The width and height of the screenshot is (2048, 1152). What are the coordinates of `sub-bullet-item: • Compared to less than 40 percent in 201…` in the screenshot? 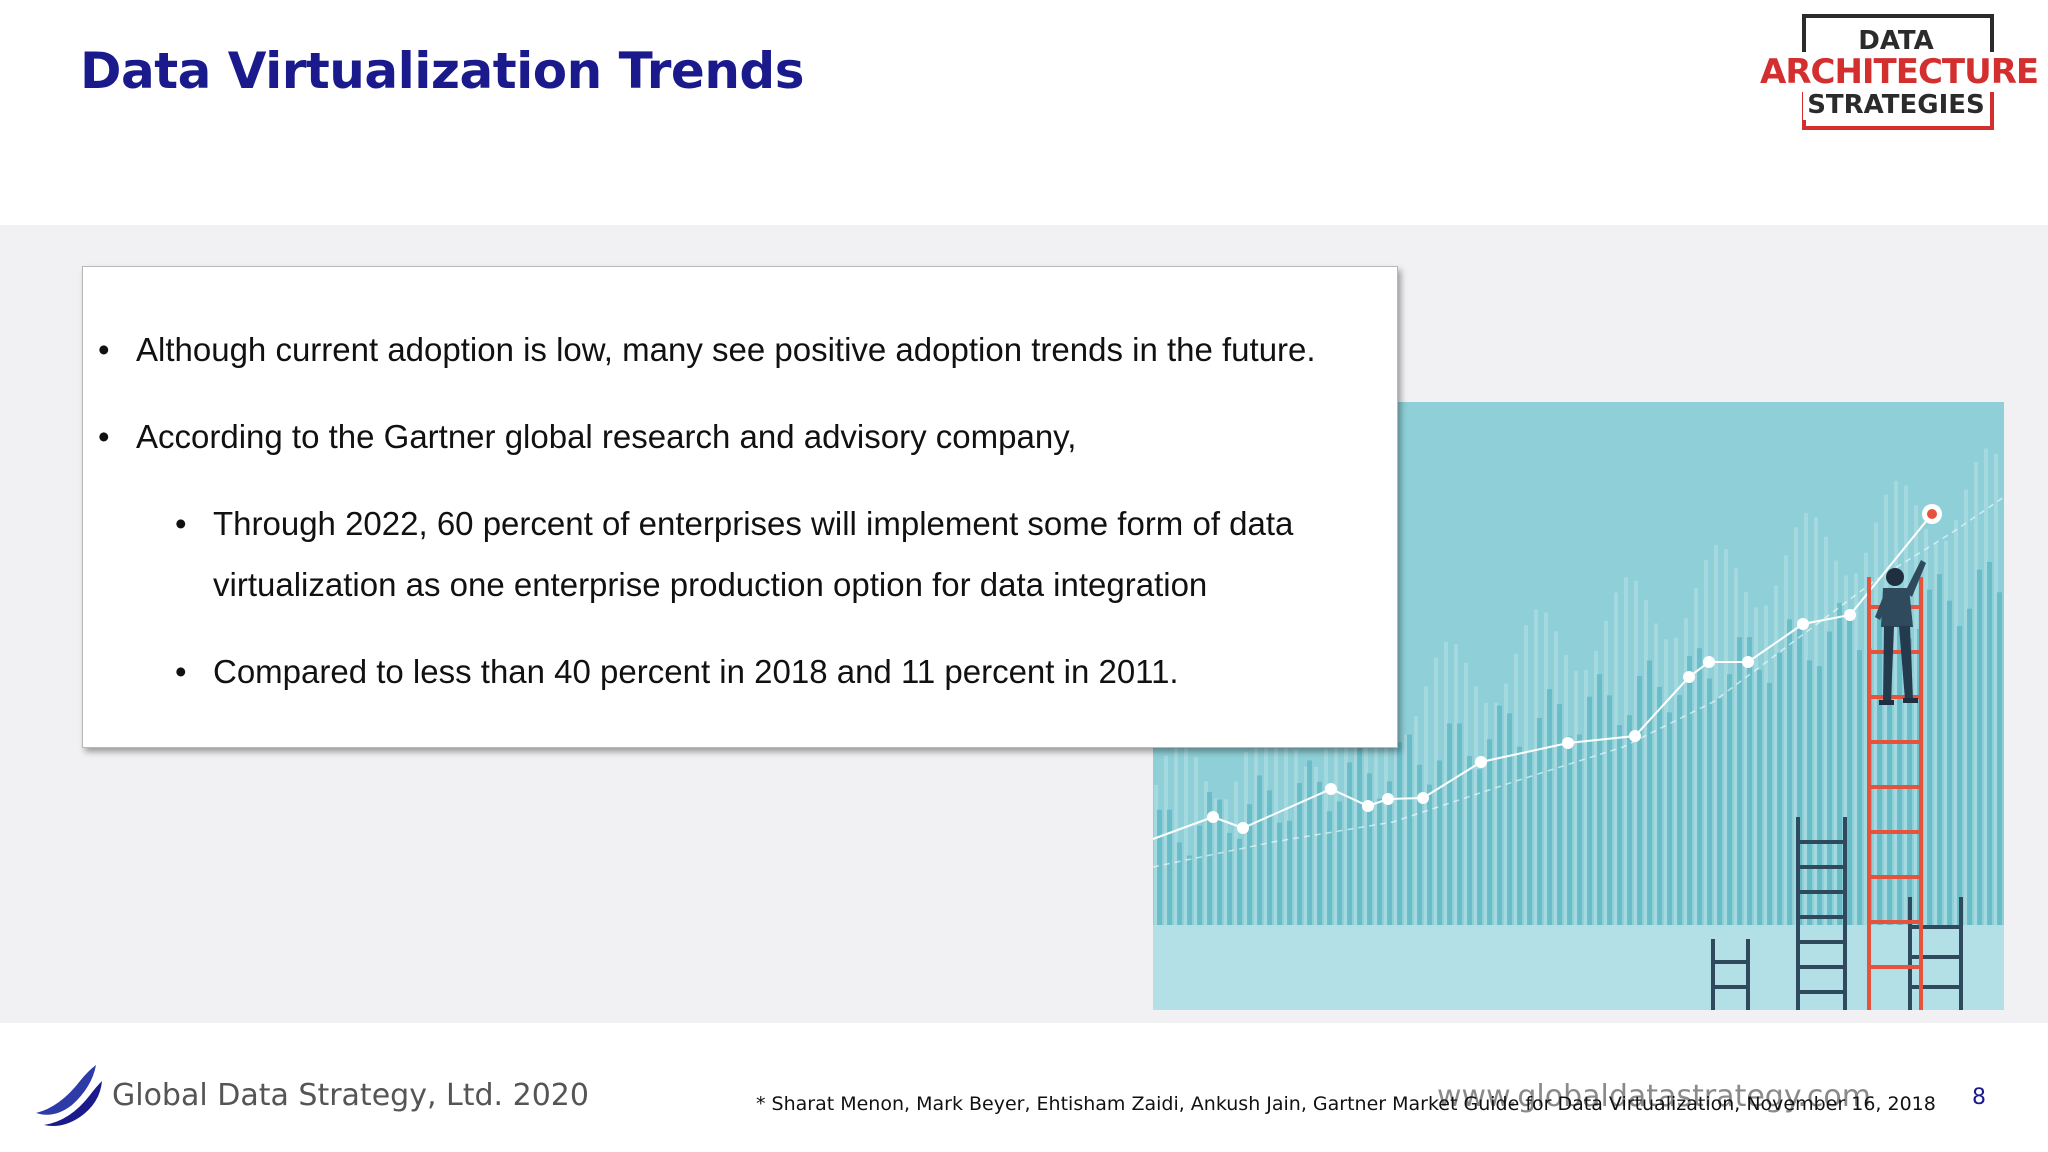 It's located at (677, 671).